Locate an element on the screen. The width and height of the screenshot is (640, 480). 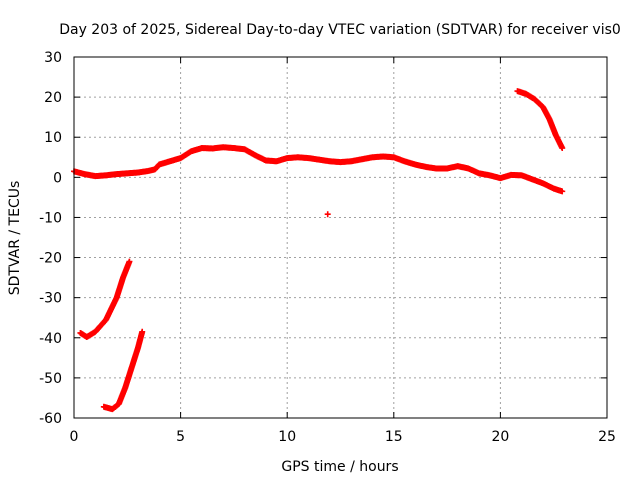
y-tick-label: -50 is located at coordinates (50, 379).